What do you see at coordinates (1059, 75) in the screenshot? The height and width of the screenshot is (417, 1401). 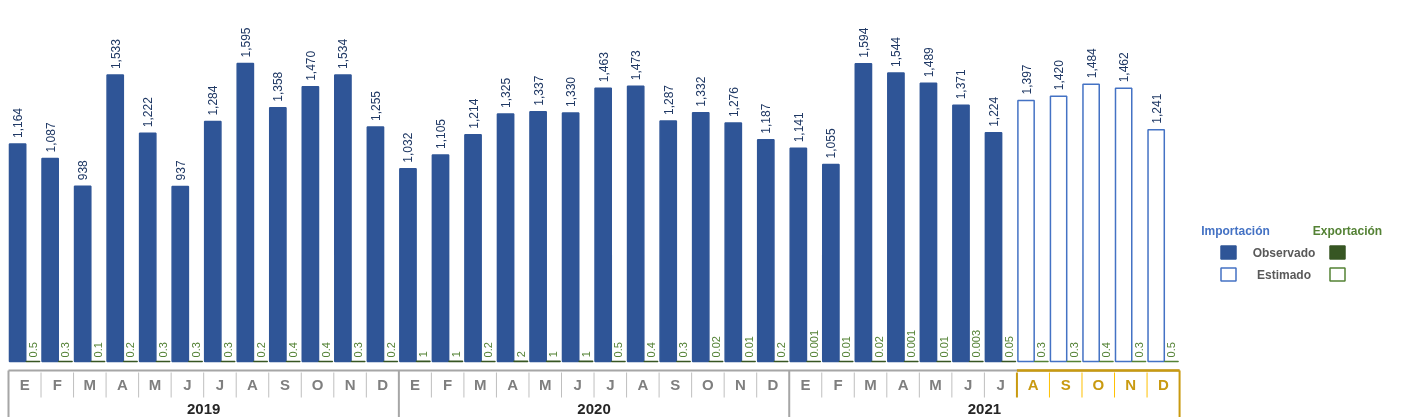 I see `data-label: 1,420` at bounding box center [1059, 75].